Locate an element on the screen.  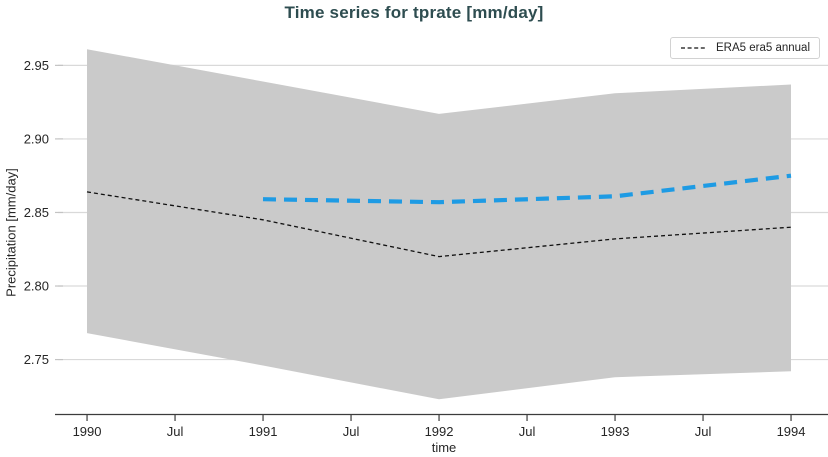
x-tick-label-1993: 1993 is located at coordinates (615, 431).